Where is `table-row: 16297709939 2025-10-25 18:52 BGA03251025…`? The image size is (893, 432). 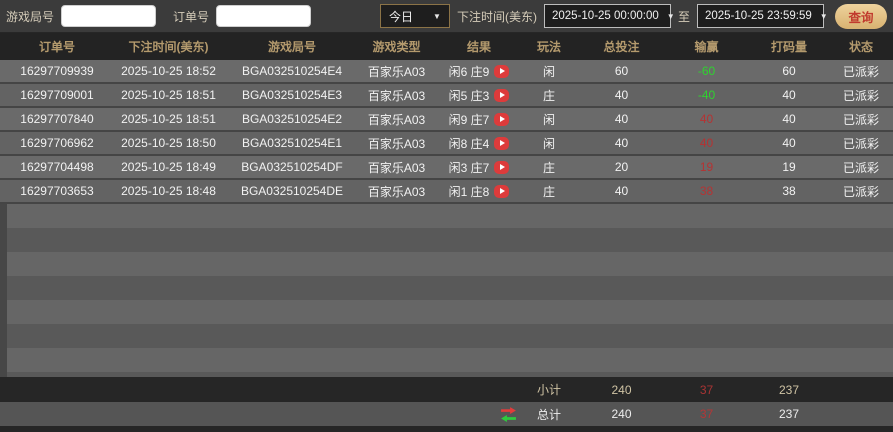 table-row: 16297709939 2025-10-25 18:52 BGA03251025… is located at coordinates (446, 72).